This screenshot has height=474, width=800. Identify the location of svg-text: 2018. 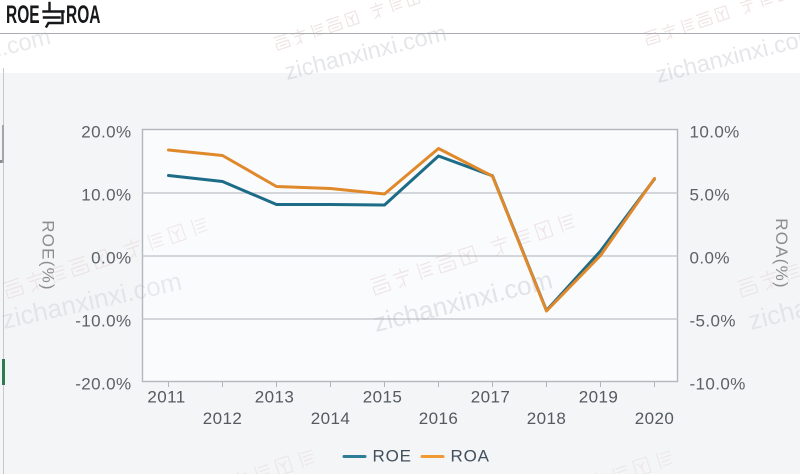
(546, 418).